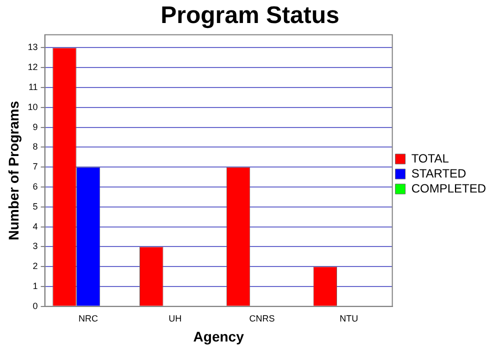 The width and height of the screenshot is (500, 350). Describe the element at coordinates (35, 266) in the screenshot. I see `y-tick-label: 2` at that location.